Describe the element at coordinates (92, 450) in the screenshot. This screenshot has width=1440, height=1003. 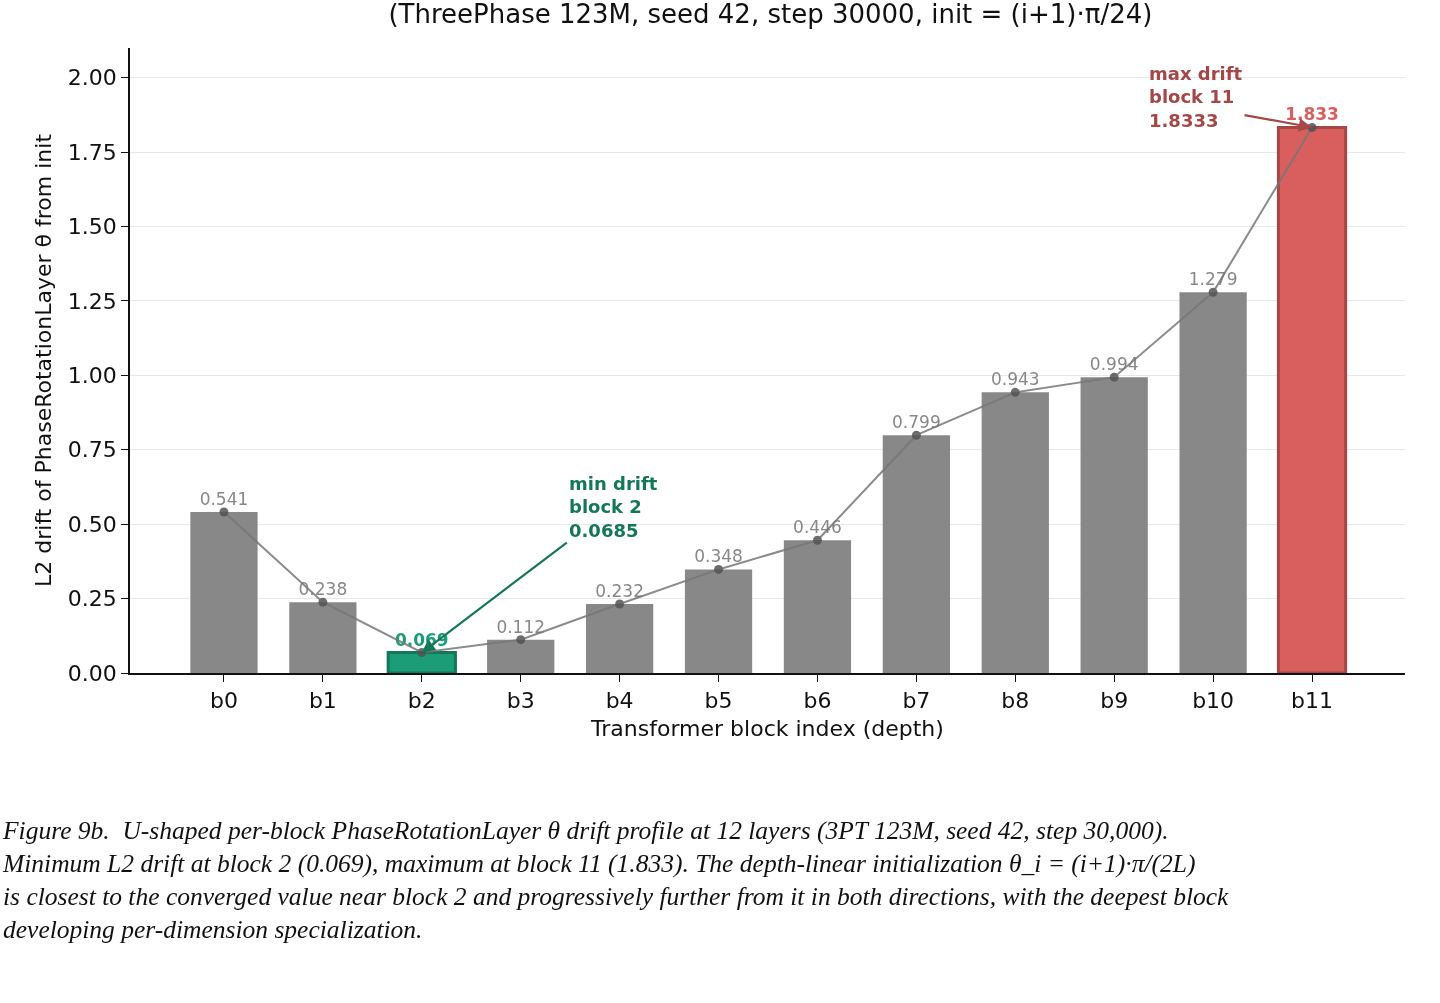
I see `y-tick-label: 0.75` at that location.